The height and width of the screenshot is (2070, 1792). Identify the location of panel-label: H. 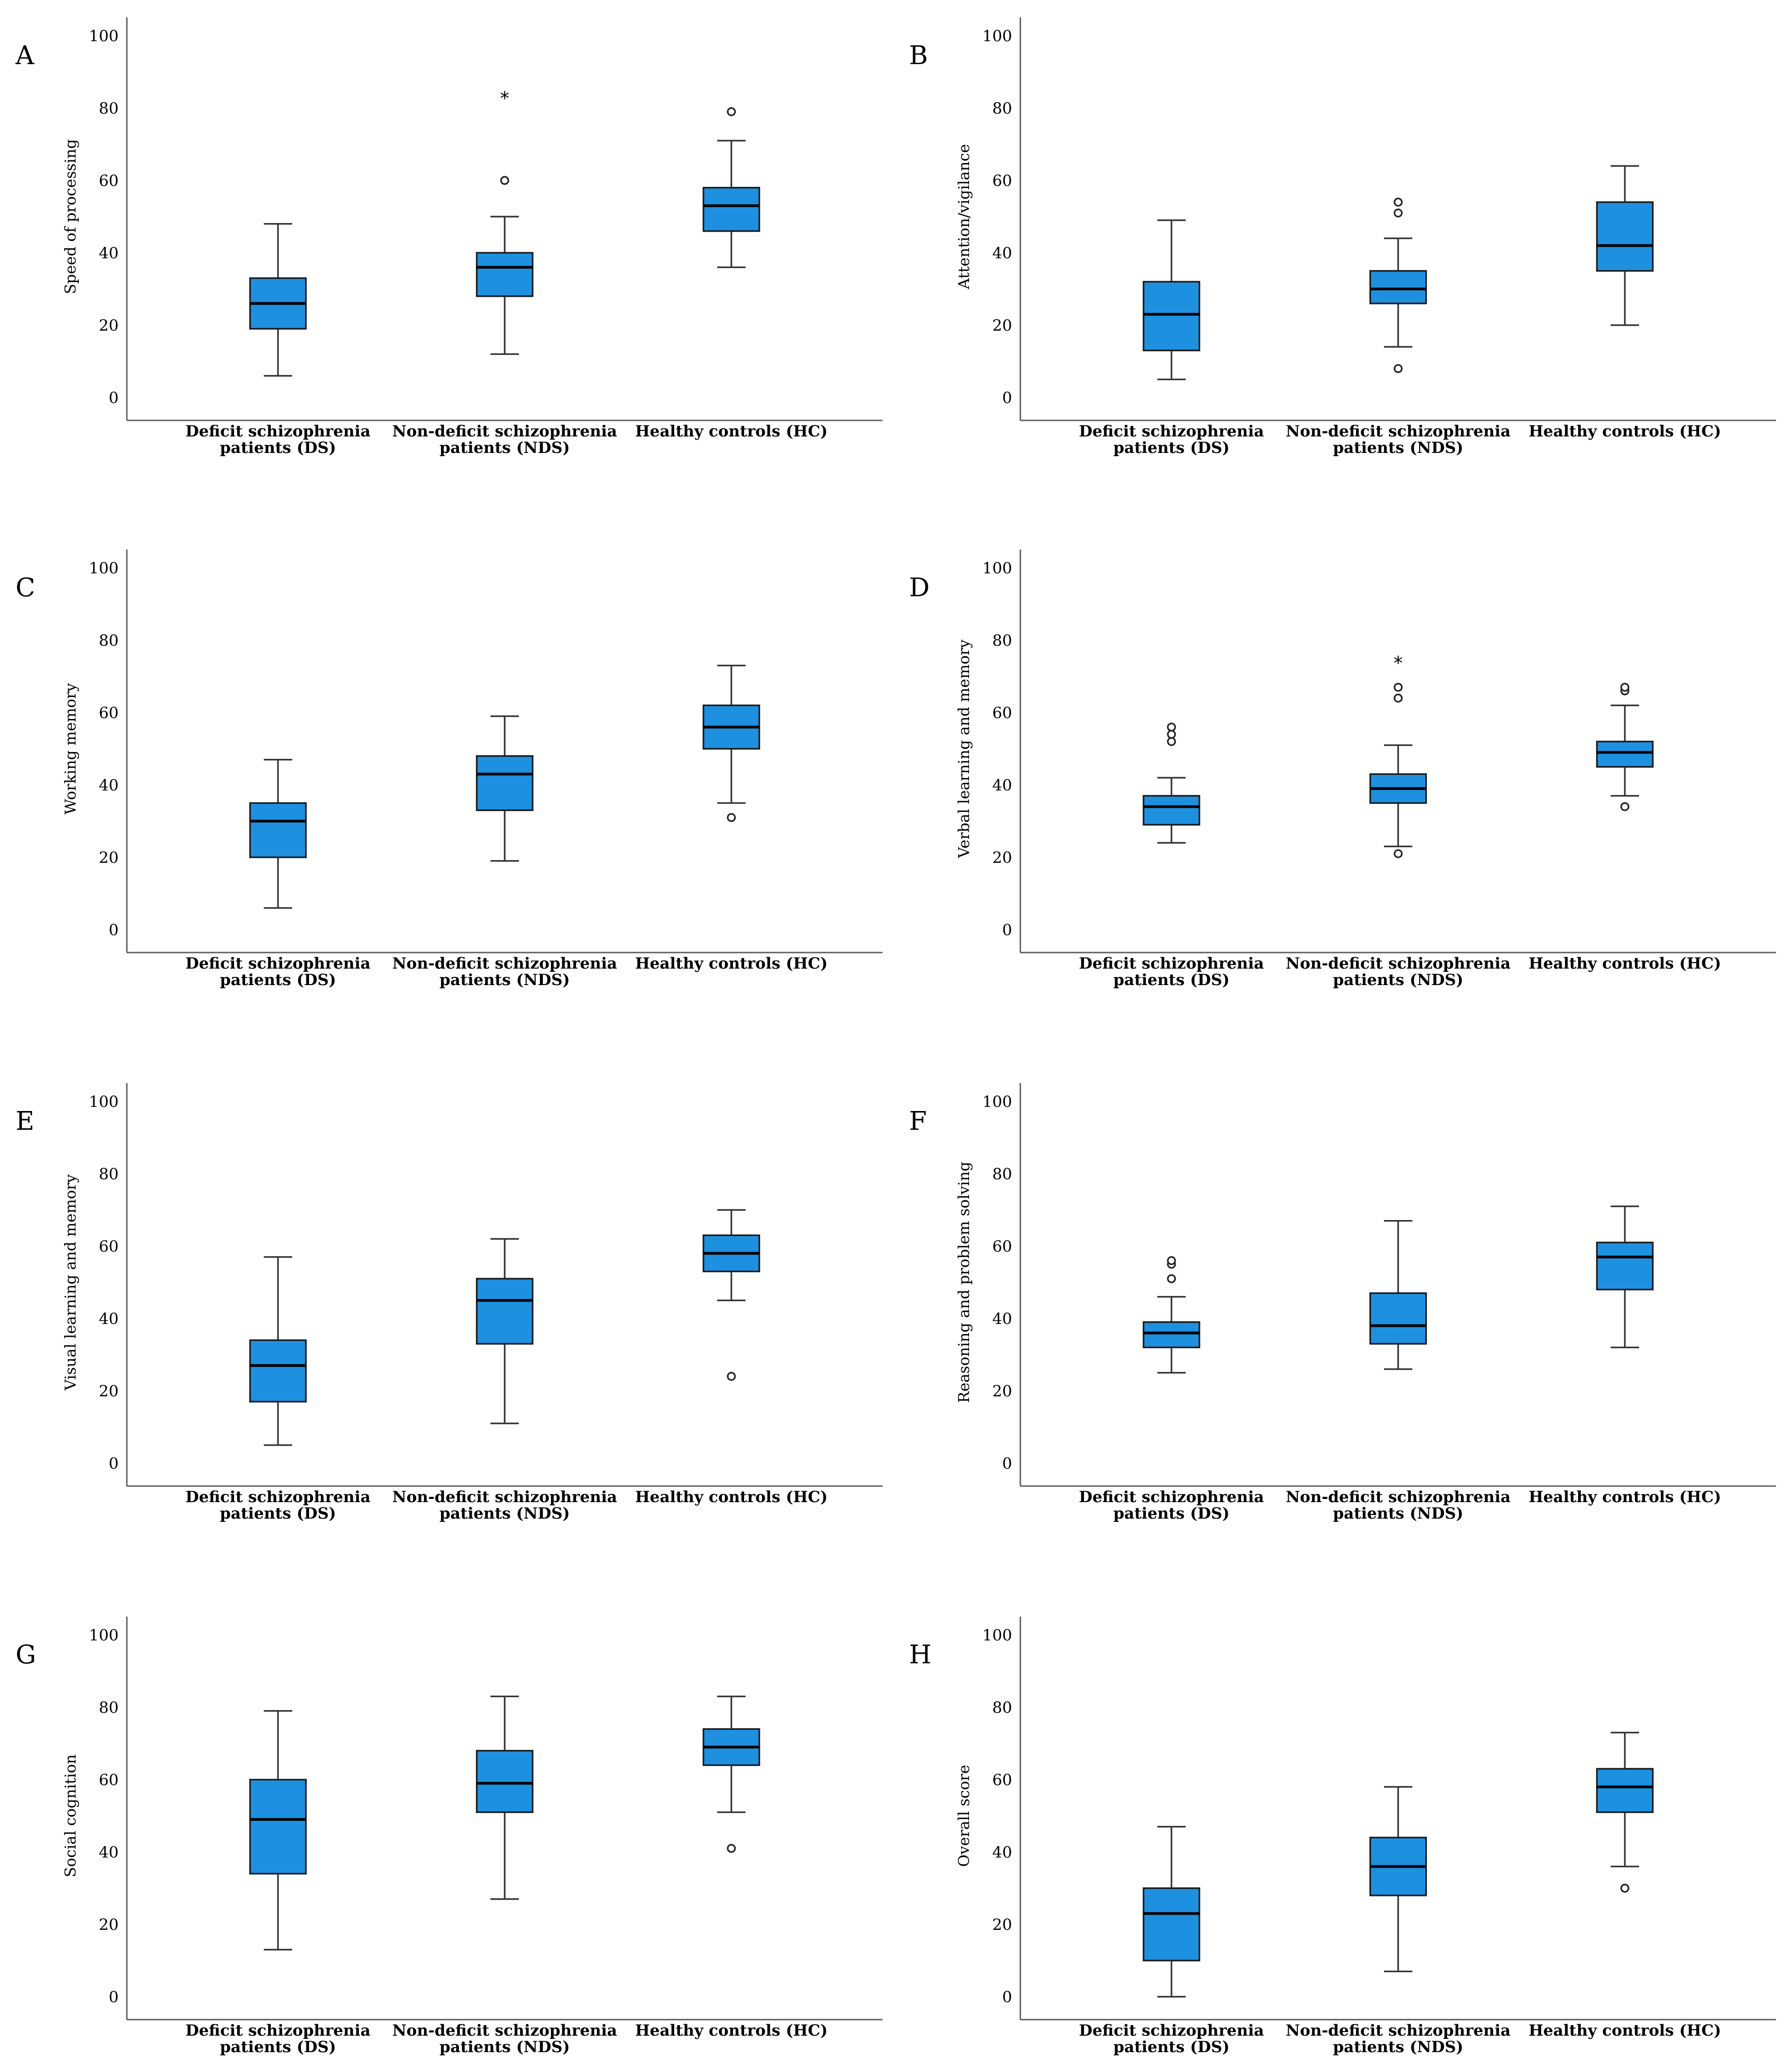
(920, 1655).